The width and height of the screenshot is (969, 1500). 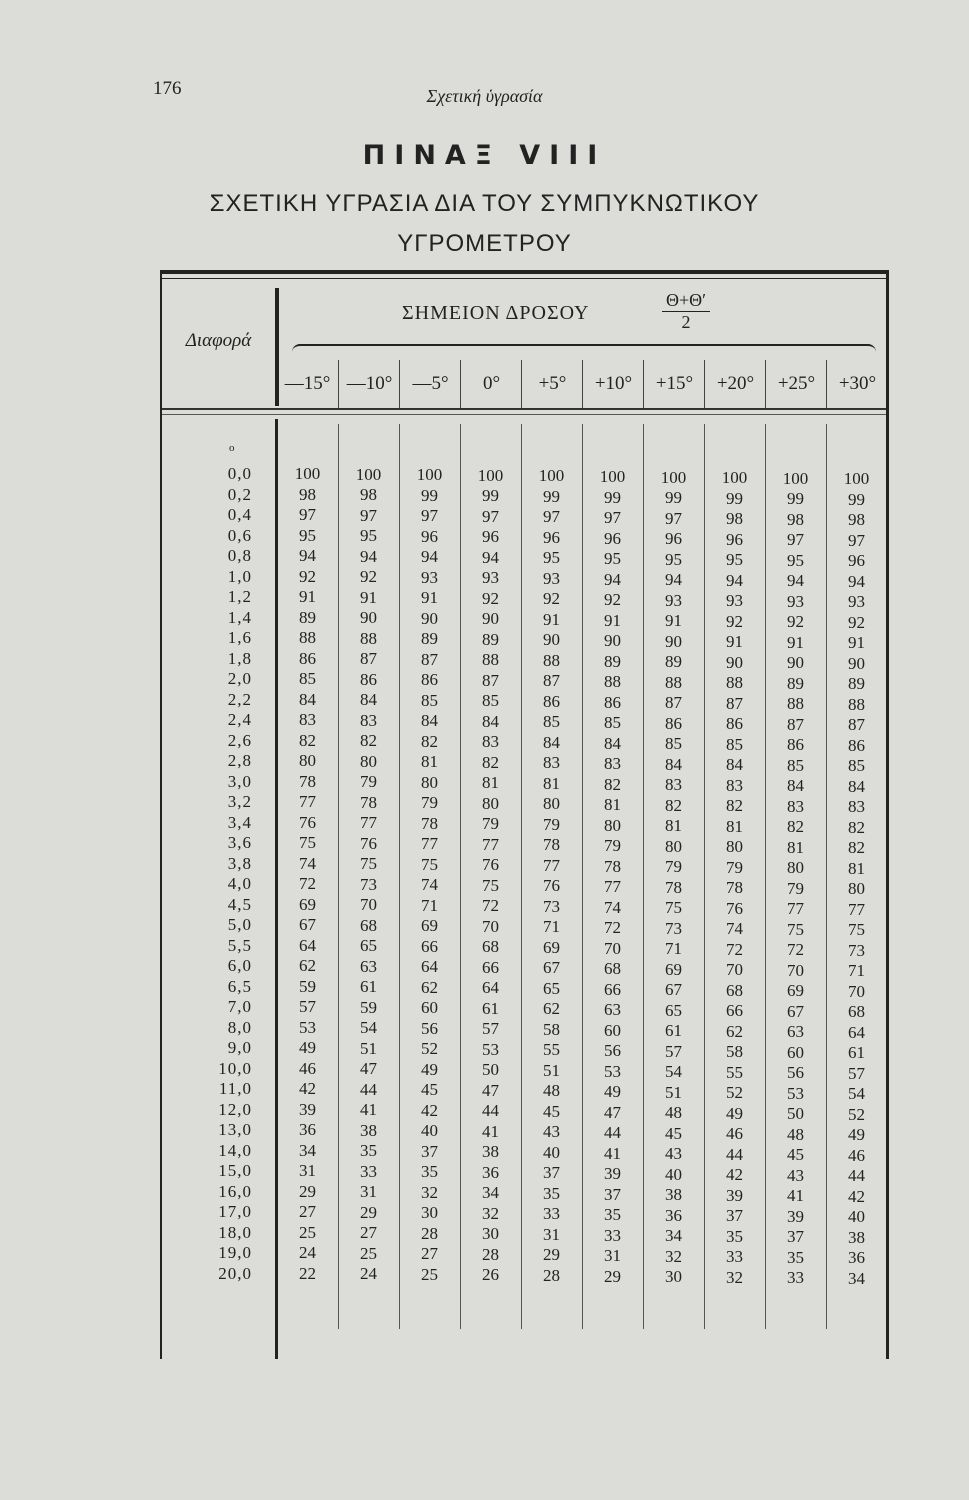 I want to click on column-header: +20°, so click(x=735, y=384).